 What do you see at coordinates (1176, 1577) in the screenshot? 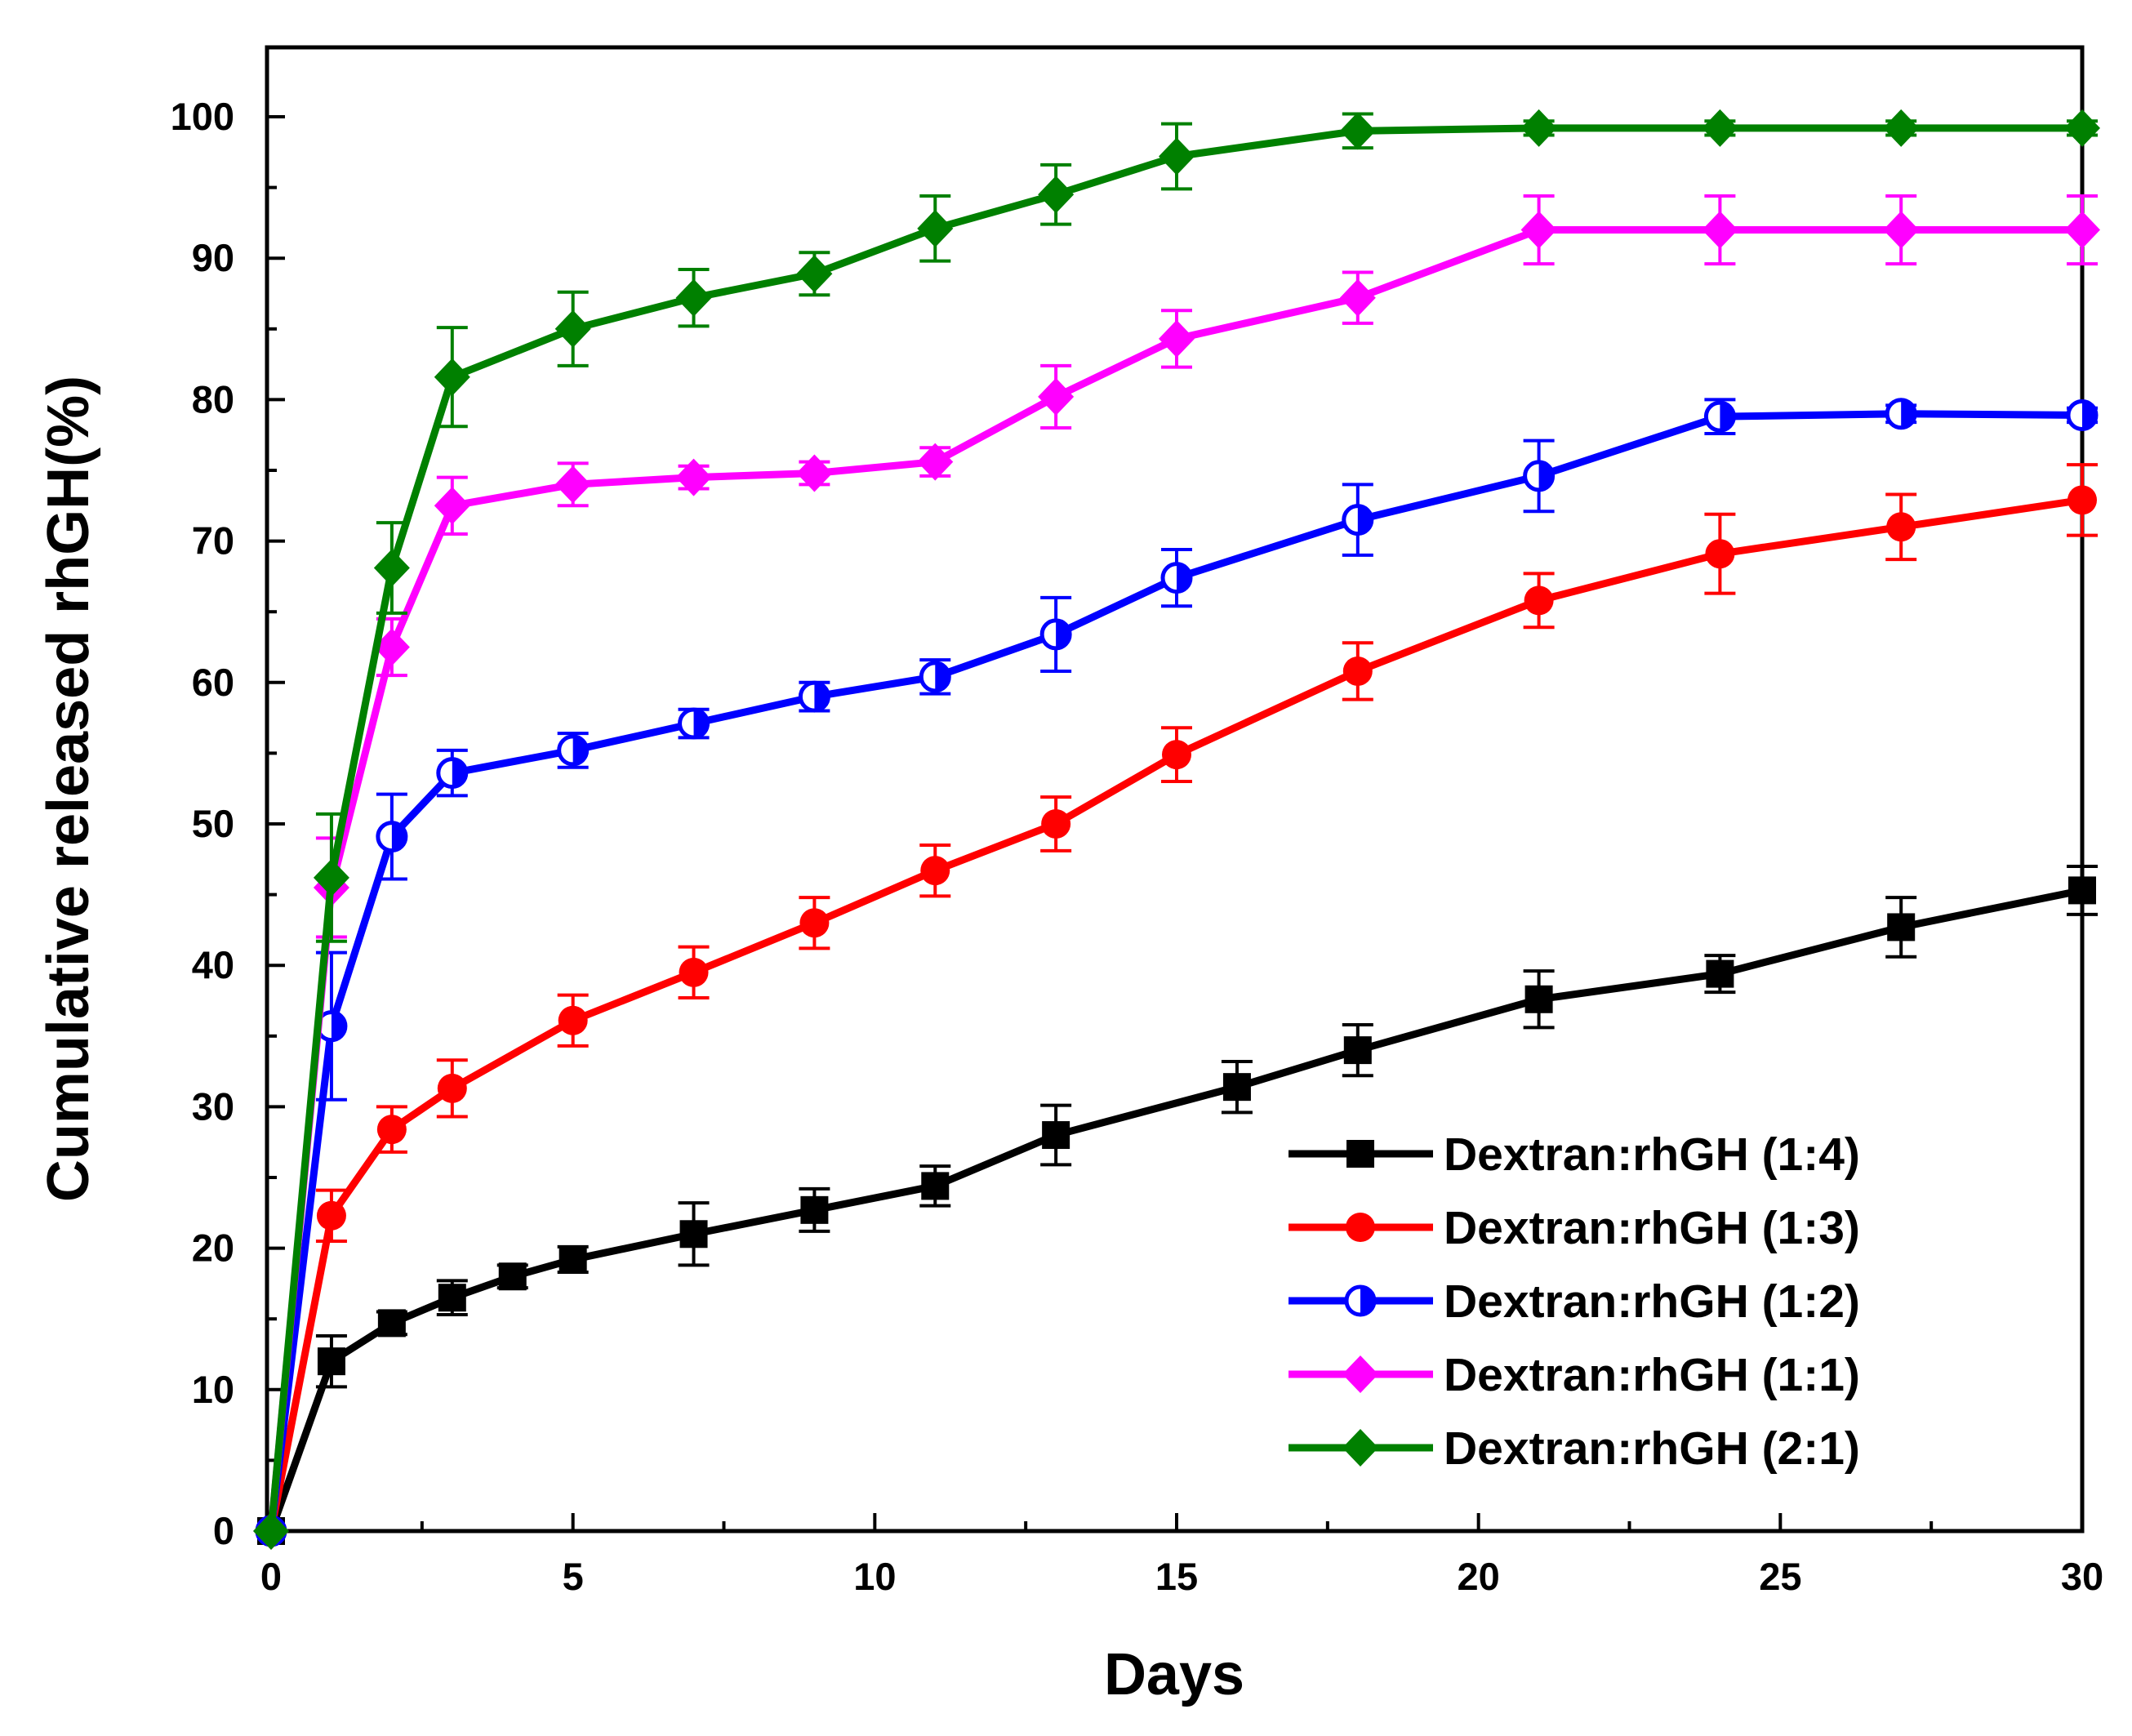
I see `x-tick-label: 15` at bounding box center [1176, 1577].